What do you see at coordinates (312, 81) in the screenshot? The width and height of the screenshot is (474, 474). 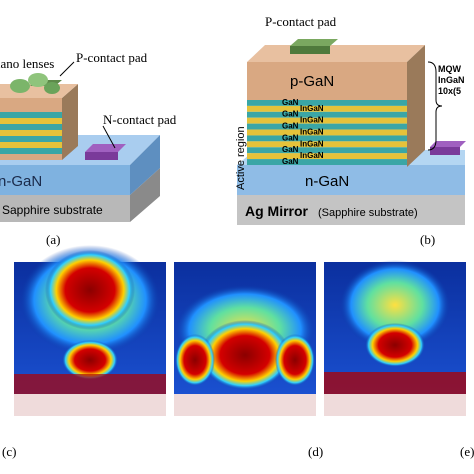 I see `label: p-GaN` at bounding box center [312, 81].